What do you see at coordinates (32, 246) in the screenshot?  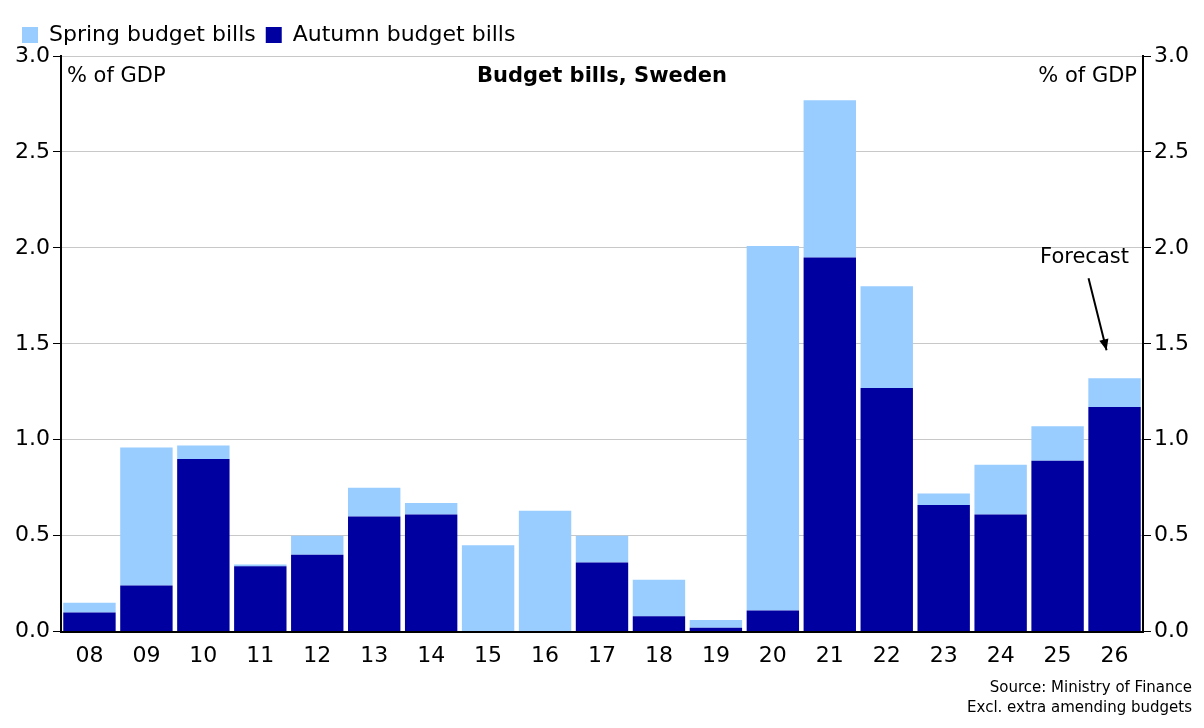 I see `y-tick-label: 2.0` at bounding box center [32, 246].